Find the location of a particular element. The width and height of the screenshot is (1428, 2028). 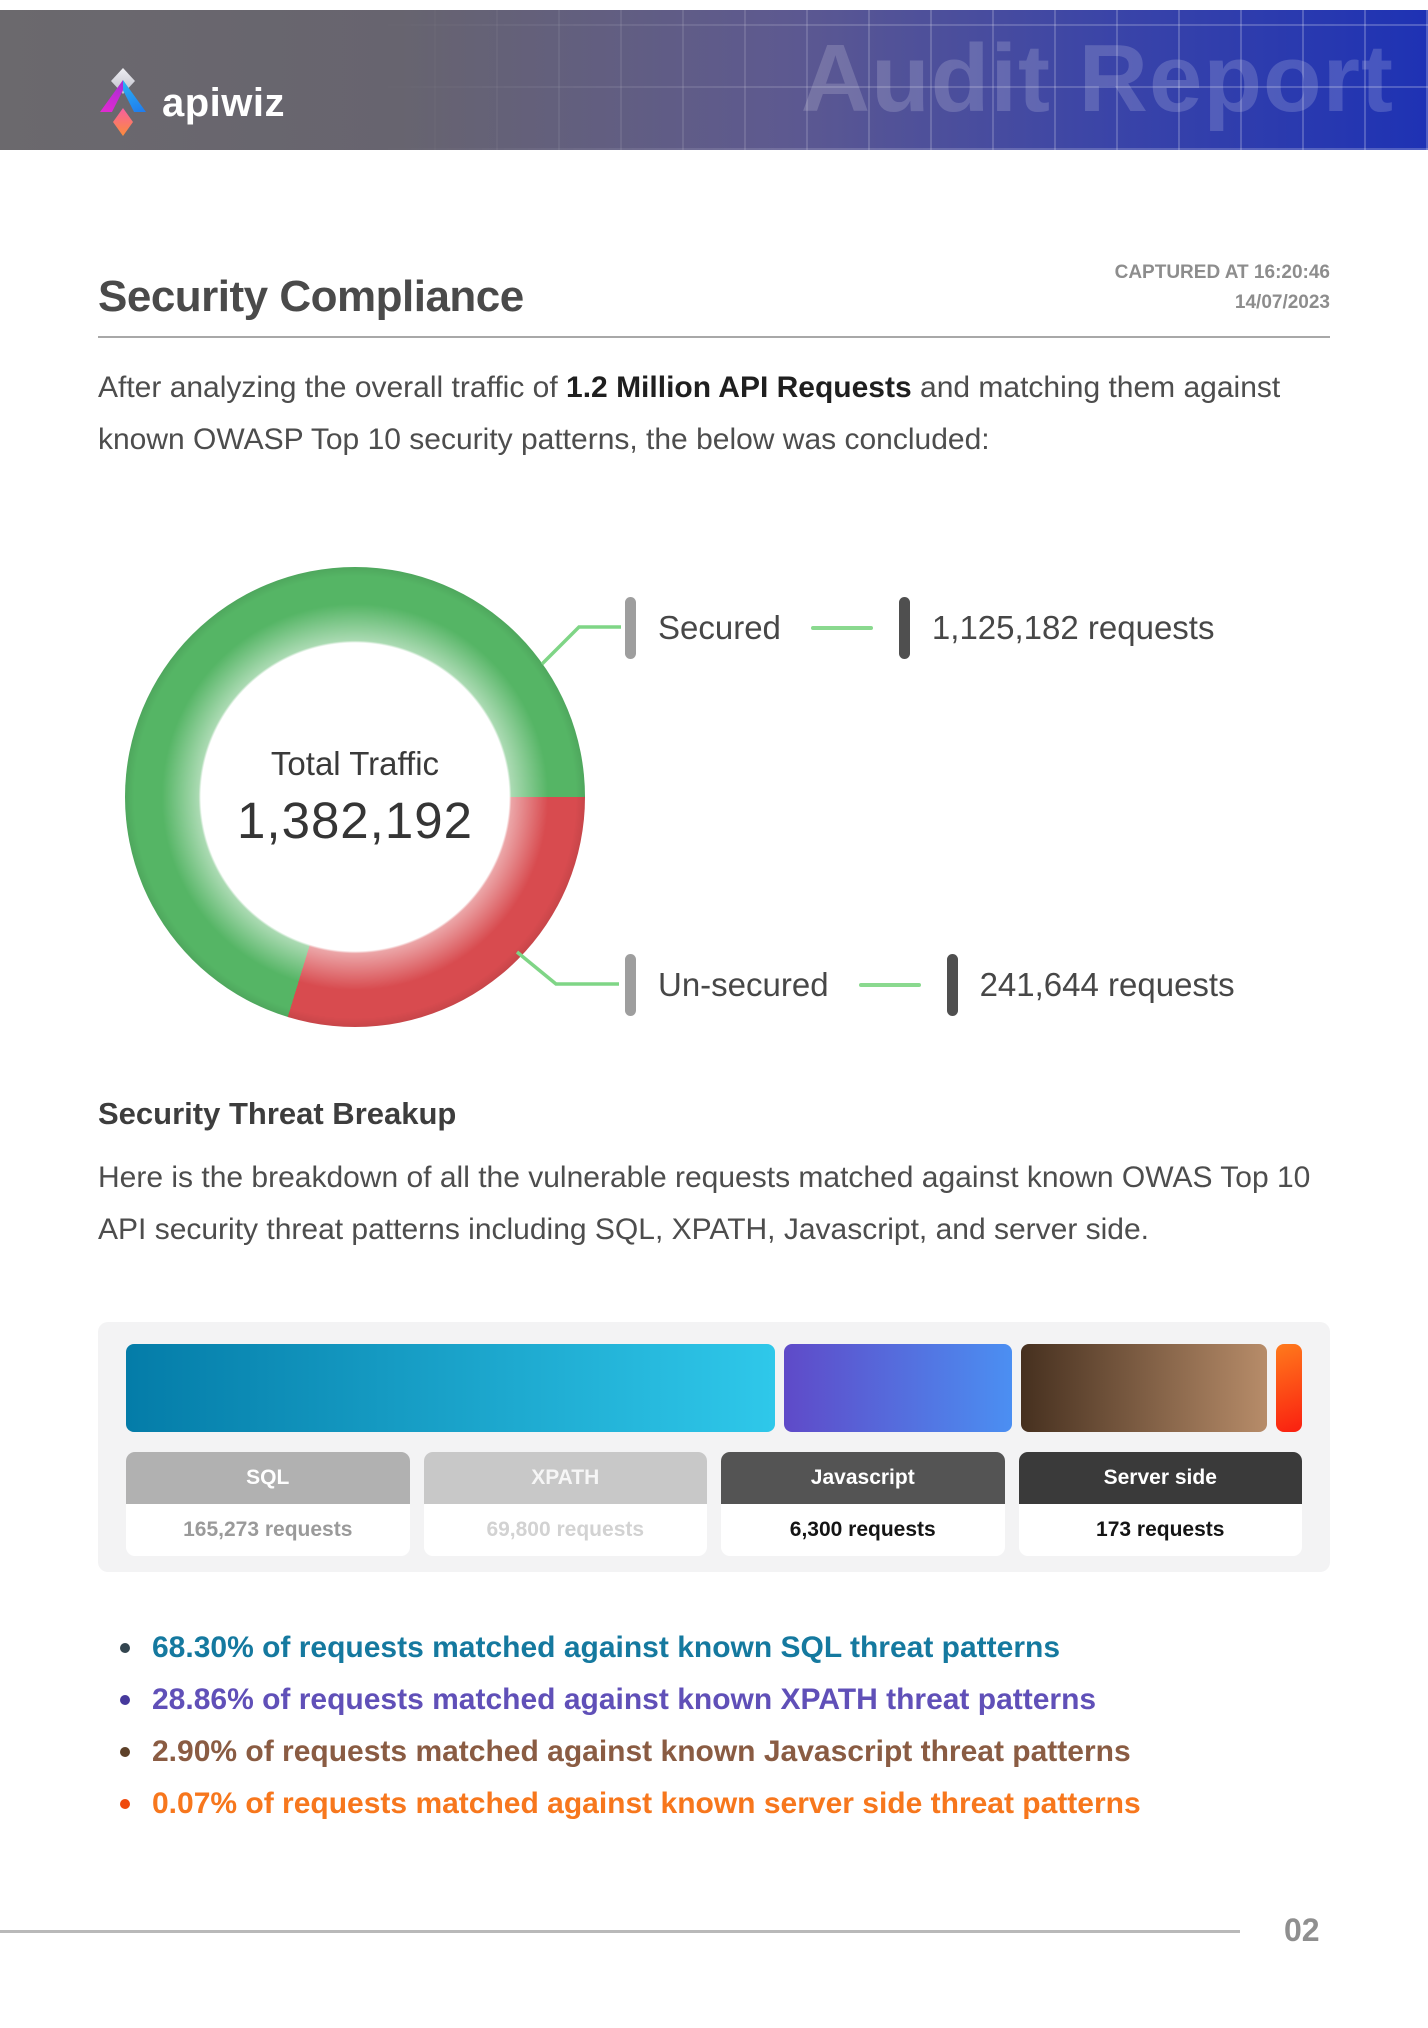

logo-wing-left is located at coordinates (111, 96).